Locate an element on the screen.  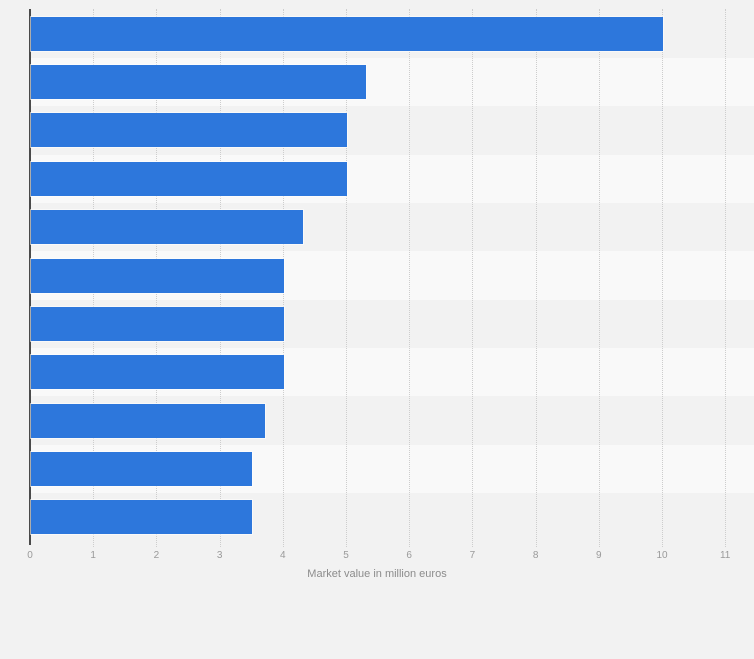
x-tick-label: 4 is located at coordinates (283, 555).